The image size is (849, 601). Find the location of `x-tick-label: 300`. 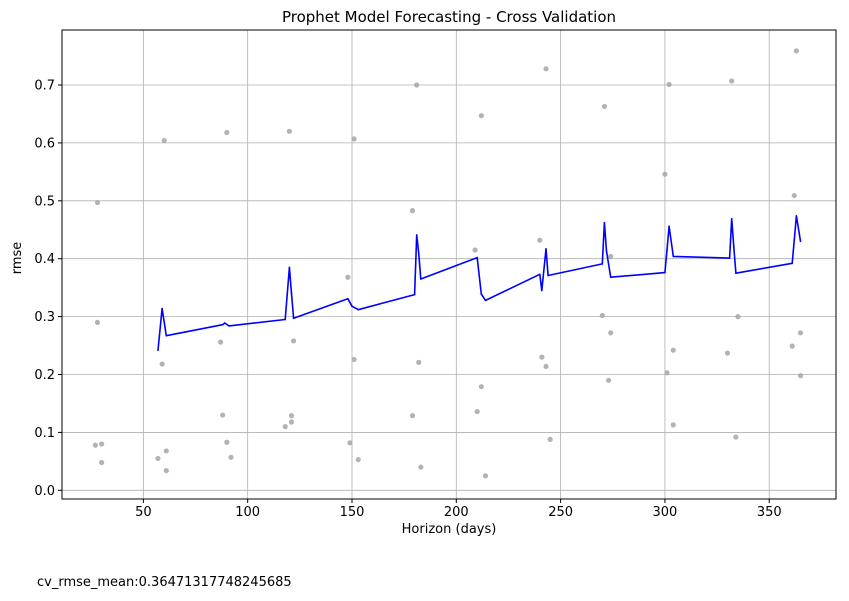

x-tick-label: 300 is located at coordinates (665, 512).